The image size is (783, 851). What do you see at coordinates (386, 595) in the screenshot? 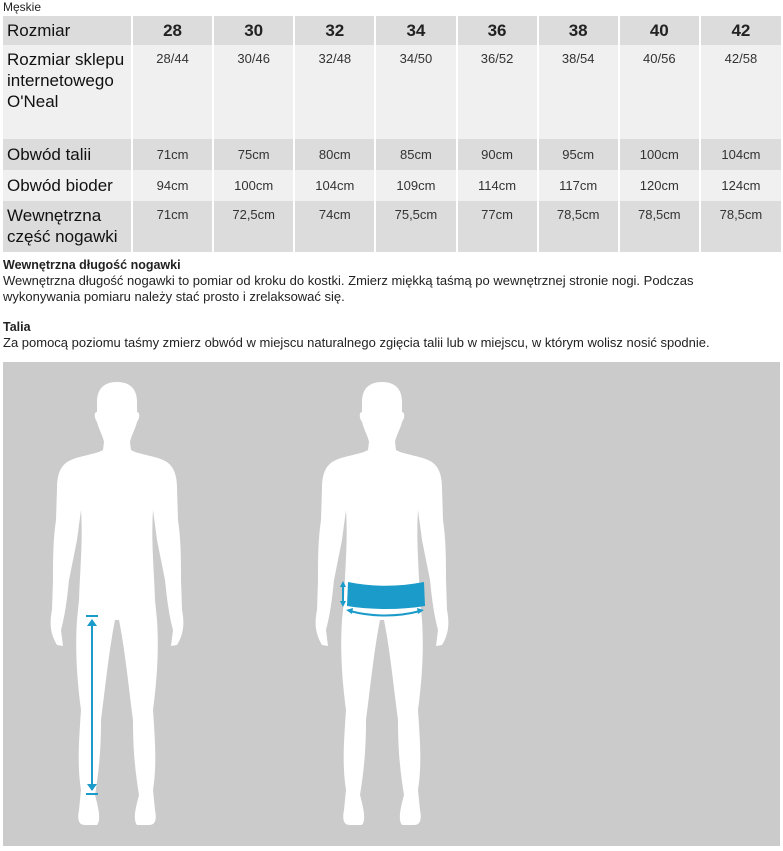
I see `waist-band-icon` at bounding box center [386, 595].